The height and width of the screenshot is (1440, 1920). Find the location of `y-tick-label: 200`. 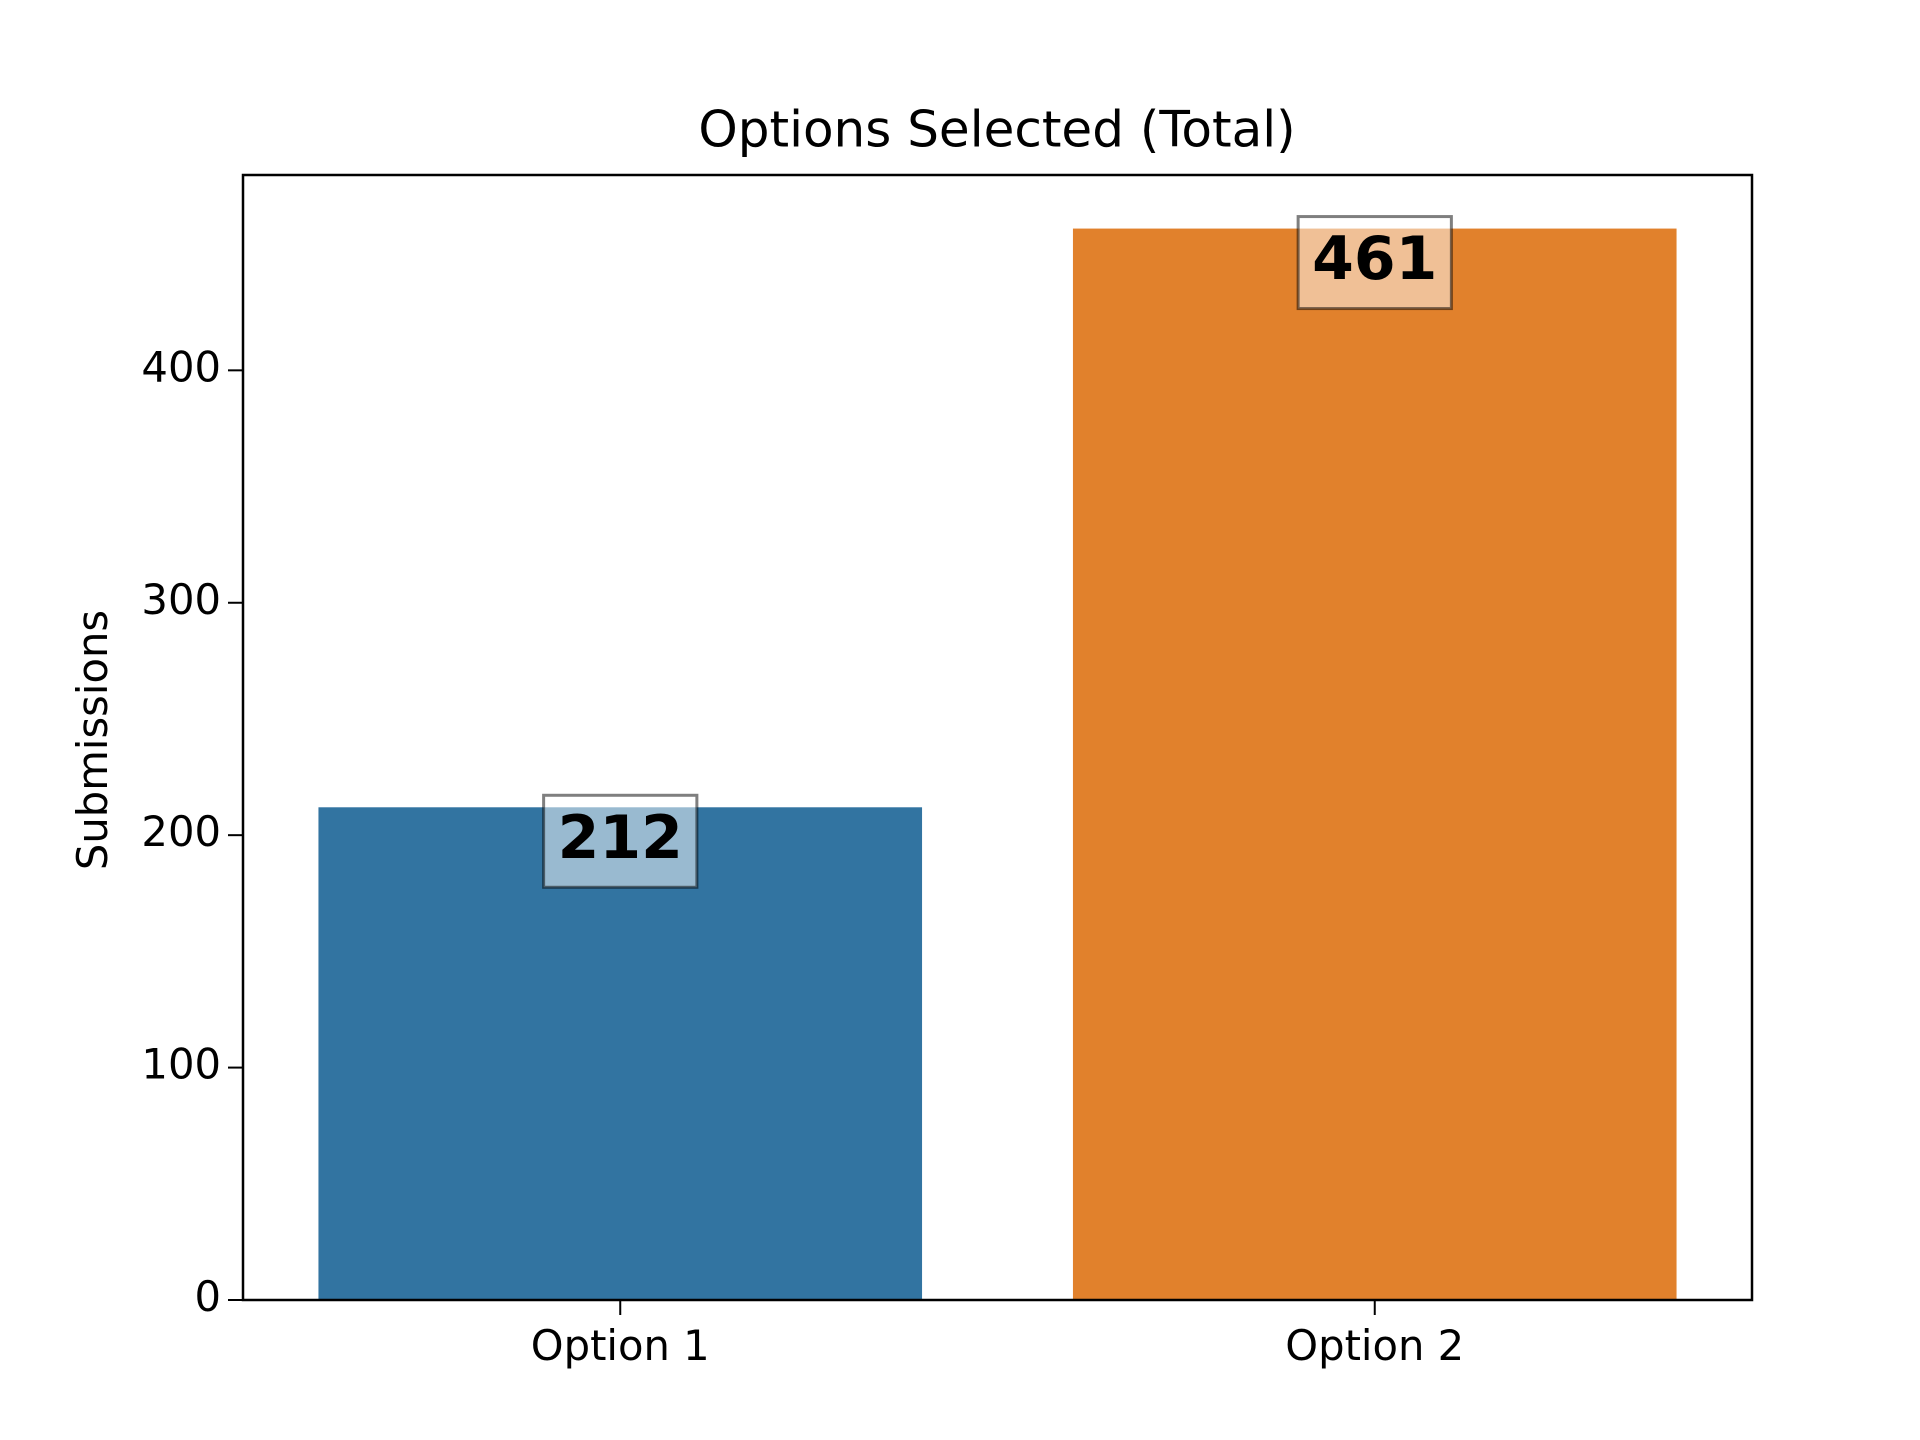

y-tick-label: 200 is located at coordinates (181, 831).